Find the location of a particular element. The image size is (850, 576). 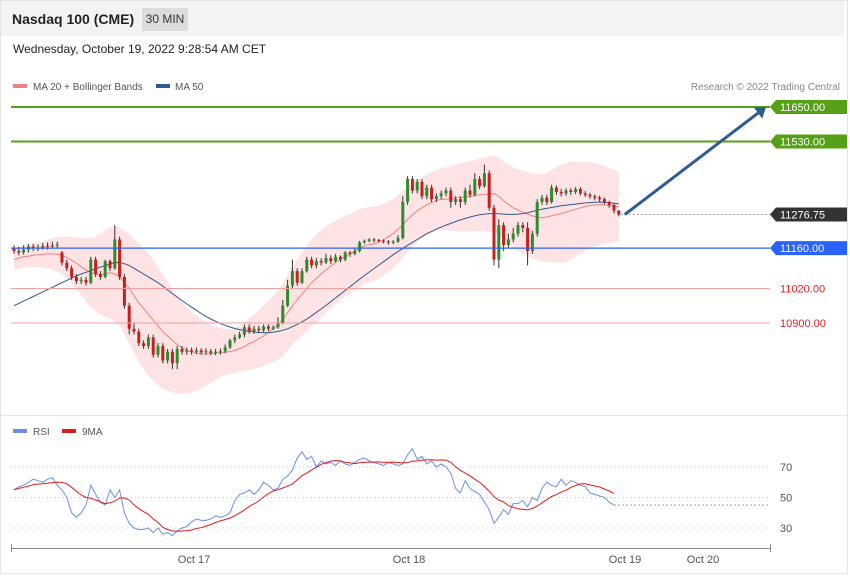

rsi-ma-legend-label: 9MA is located at coordinates (92, 432).